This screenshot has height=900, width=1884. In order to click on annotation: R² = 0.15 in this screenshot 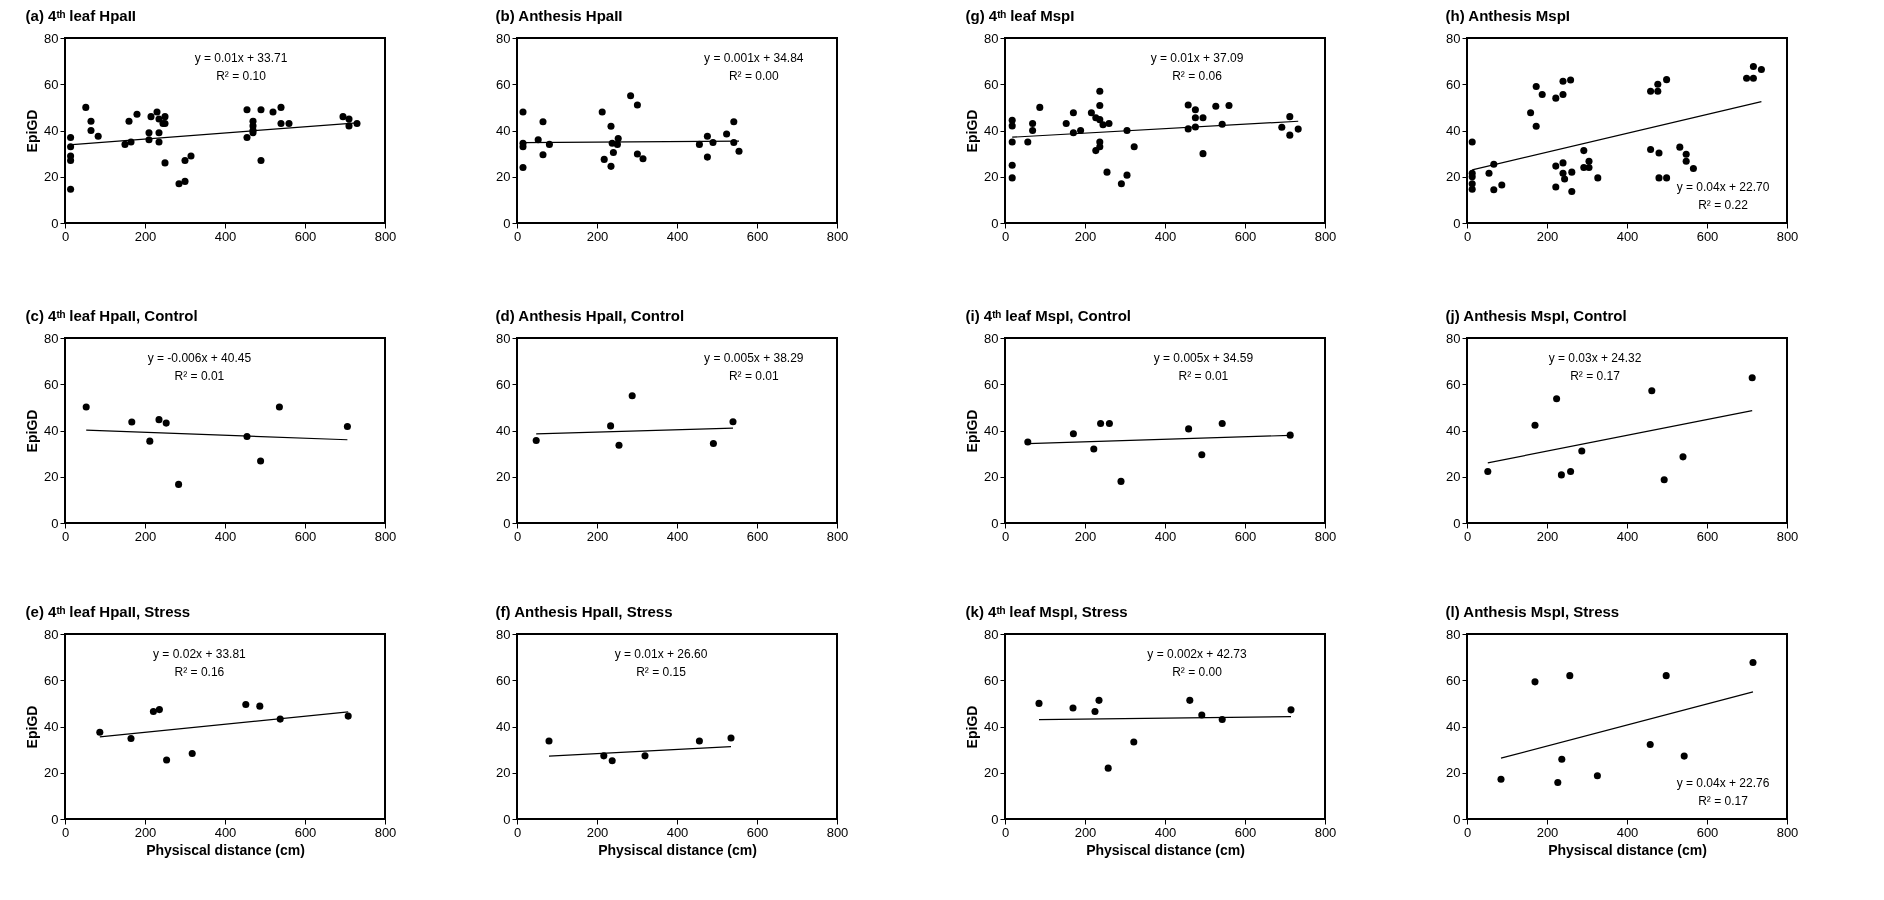, I will do `click(661, 672)`.